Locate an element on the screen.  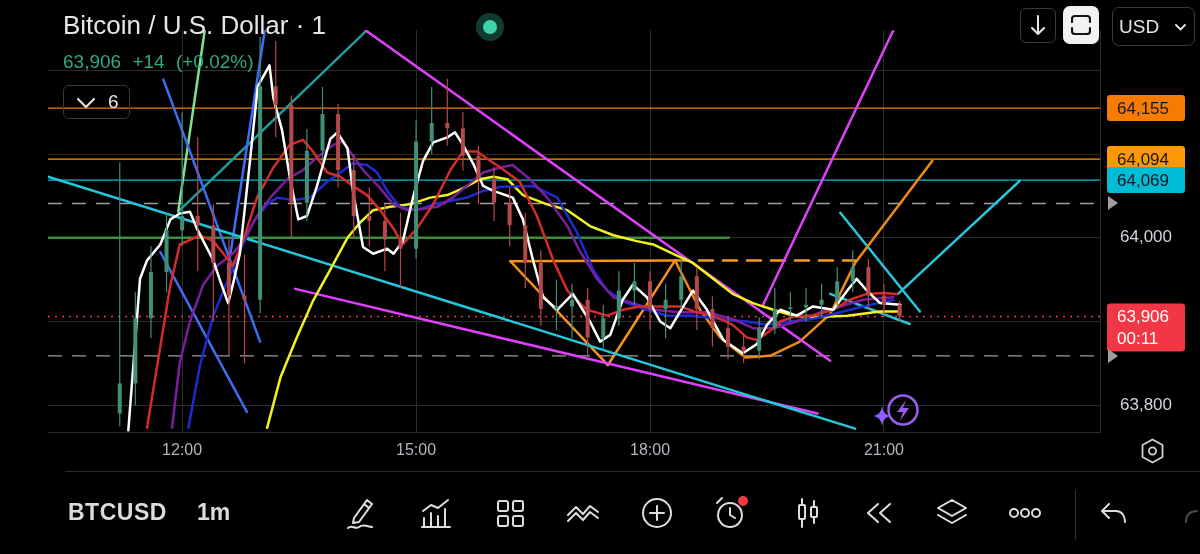
ref-line-label: 63,906 00:11 is located at coordinates (1143, 328).